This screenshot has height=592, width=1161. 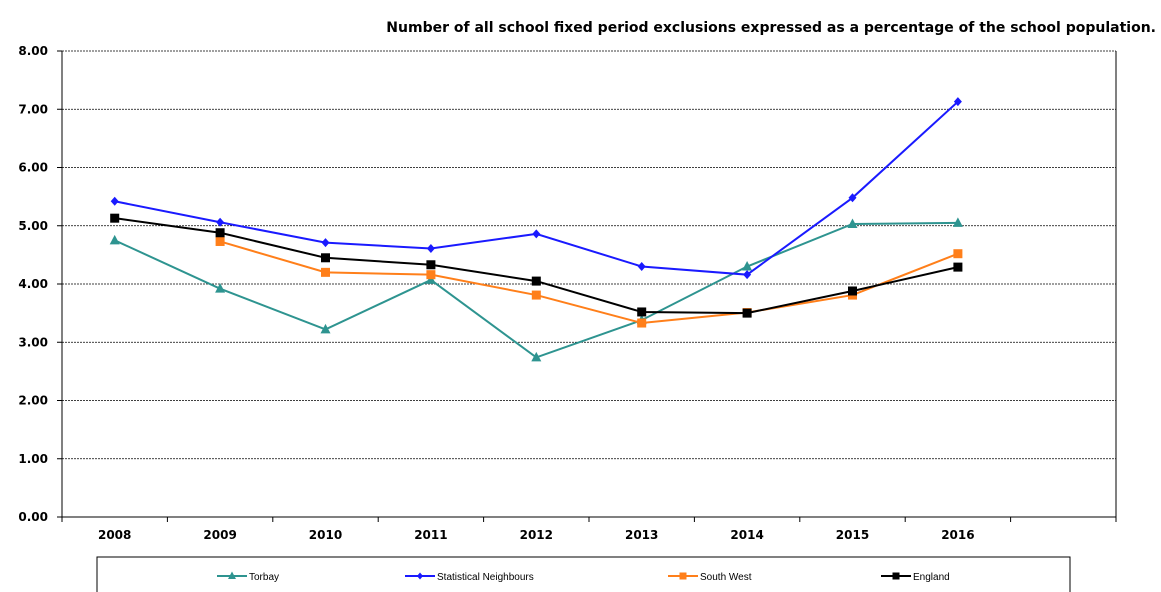 What do you see at coordinates (430, 535) in the screenshot?
I see `x-tick-label: 2011` at bounding box center [430, 535].